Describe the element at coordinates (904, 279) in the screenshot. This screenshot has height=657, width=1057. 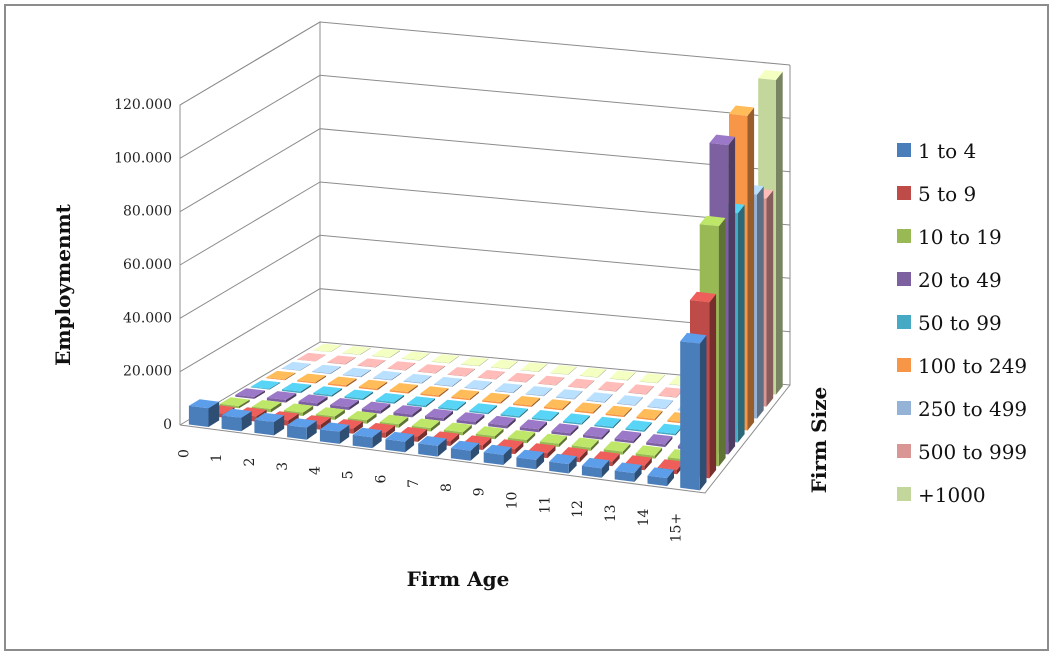
I see `legend-swatch` at that location.